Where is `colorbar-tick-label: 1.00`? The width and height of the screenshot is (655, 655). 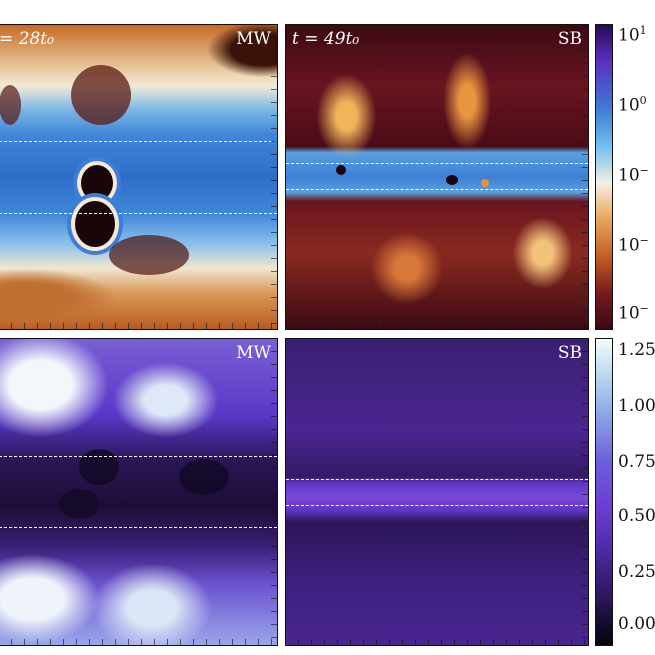
colorbar-tick-label: 1.00 is located at coordinates (636, 406).